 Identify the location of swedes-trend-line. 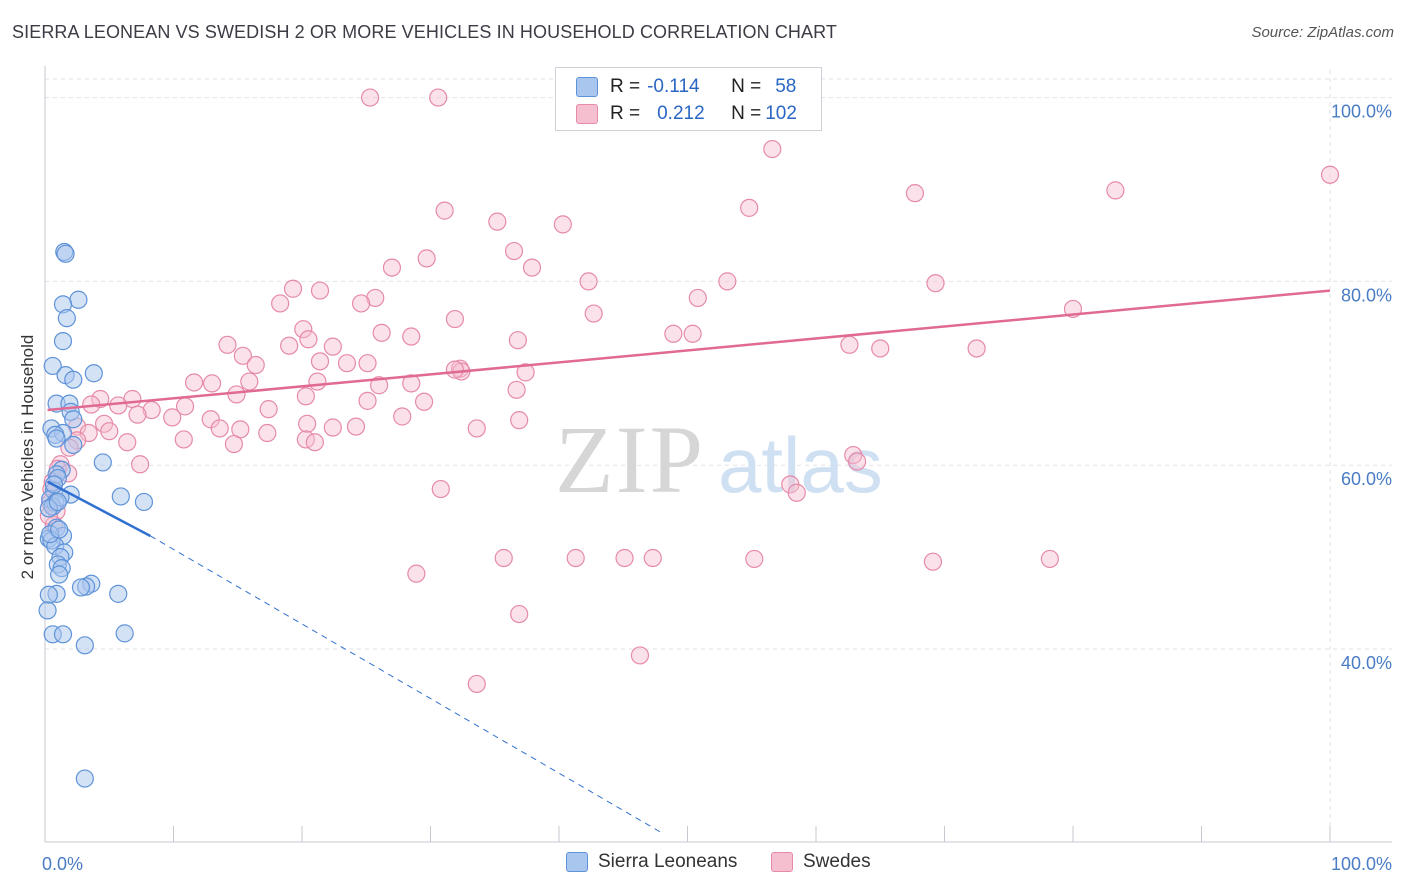
(689, 350).